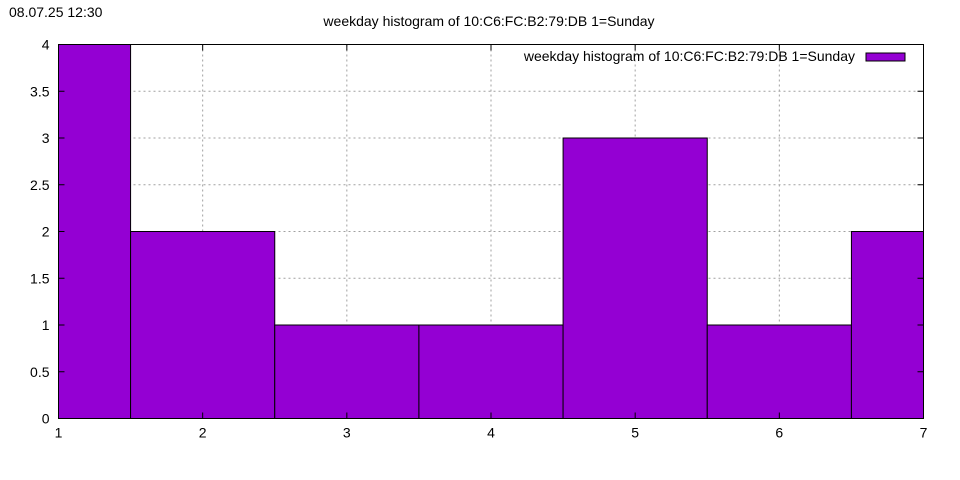  I want to click on x-tick-label: 6, so click(779, 433).